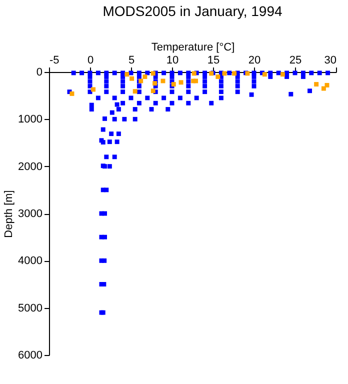 The width and height of the screenshot is (348, 384). I want to click on x-axis-title: Temperature [°C], so click(193, 48).